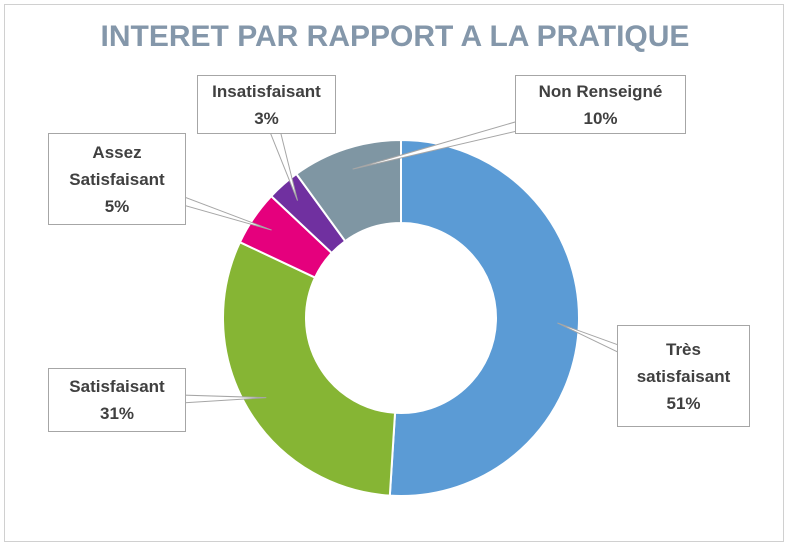  I want to click on label-category: Non Renseigné, so click(600, 91).